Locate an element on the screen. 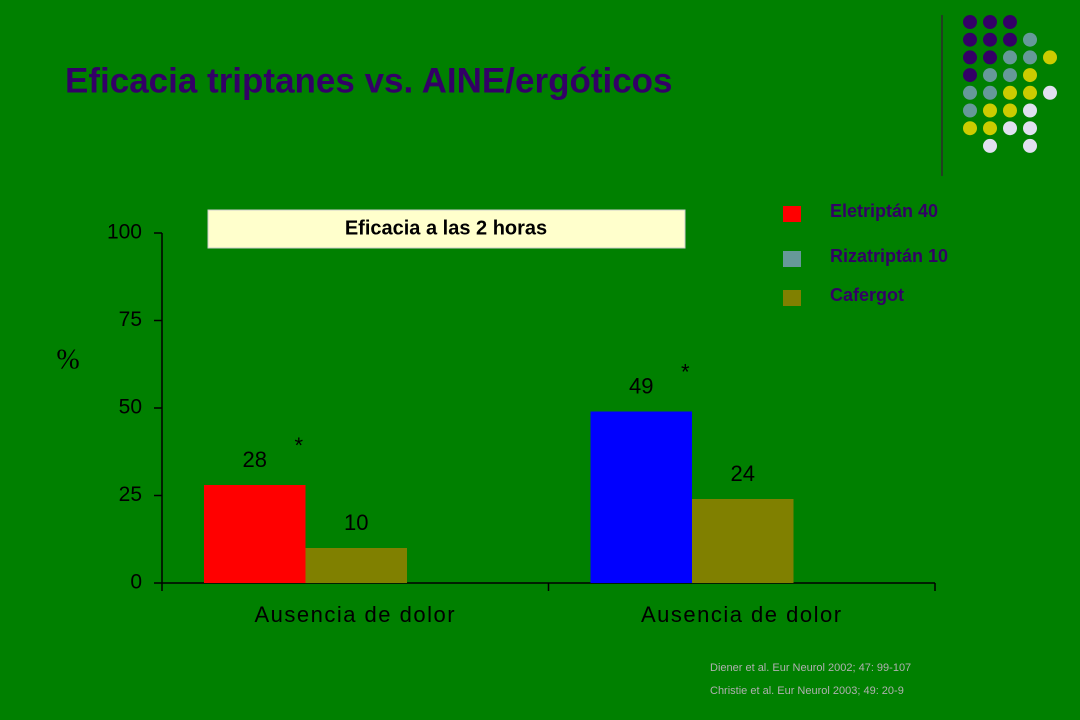  value-label: 24 is located at coordinates (743, 473).